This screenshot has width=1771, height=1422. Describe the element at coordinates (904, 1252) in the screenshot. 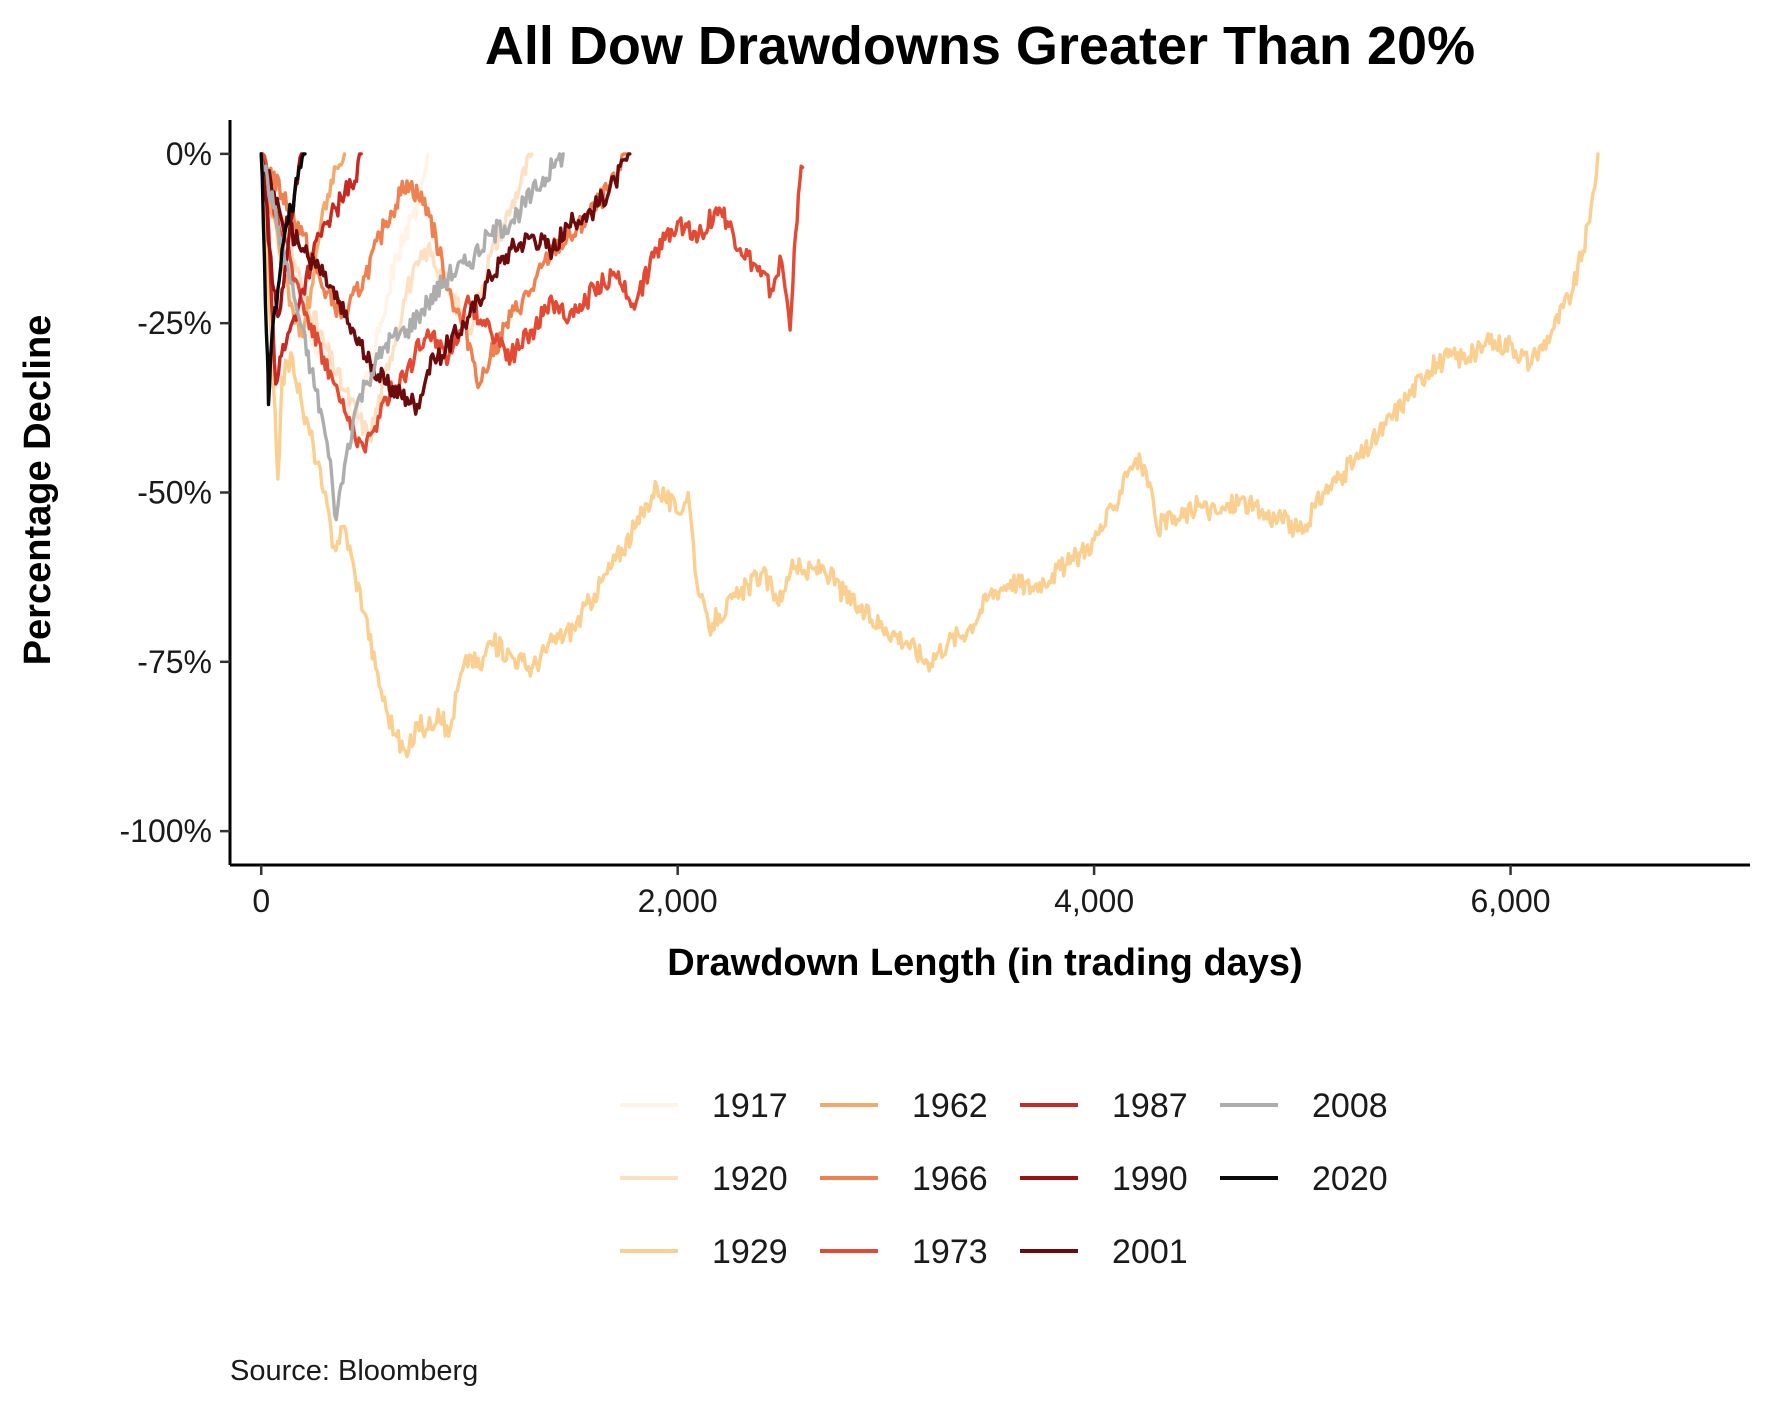

I see `legend-item-1973: 1973` at that location.